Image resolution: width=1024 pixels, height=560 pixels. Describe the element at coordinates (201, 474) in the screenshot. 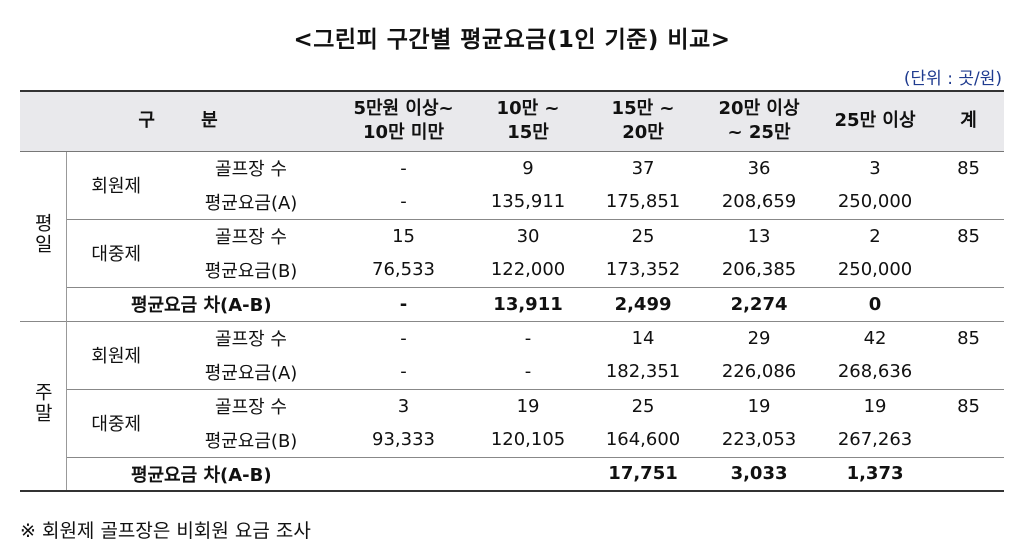

I see `weekend-diff-label: 평균요금 차(A-B)` at that location.